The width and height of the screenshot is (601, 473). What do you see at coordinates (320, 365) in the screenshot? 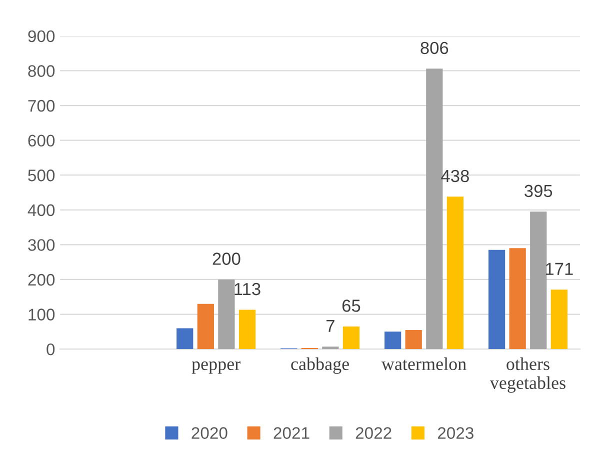
I see `x-tick-label: cabbage` at bounding box center [320, 365].